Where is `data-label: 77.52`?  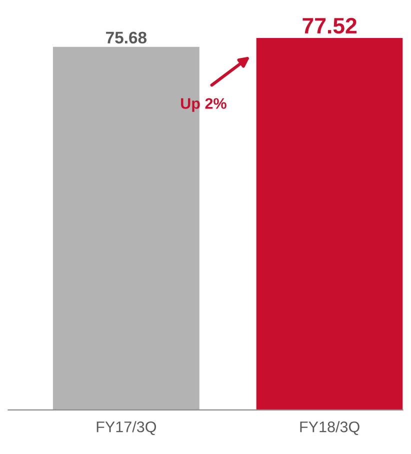
data-label: 77.52 is located at coordinates (329, 26).